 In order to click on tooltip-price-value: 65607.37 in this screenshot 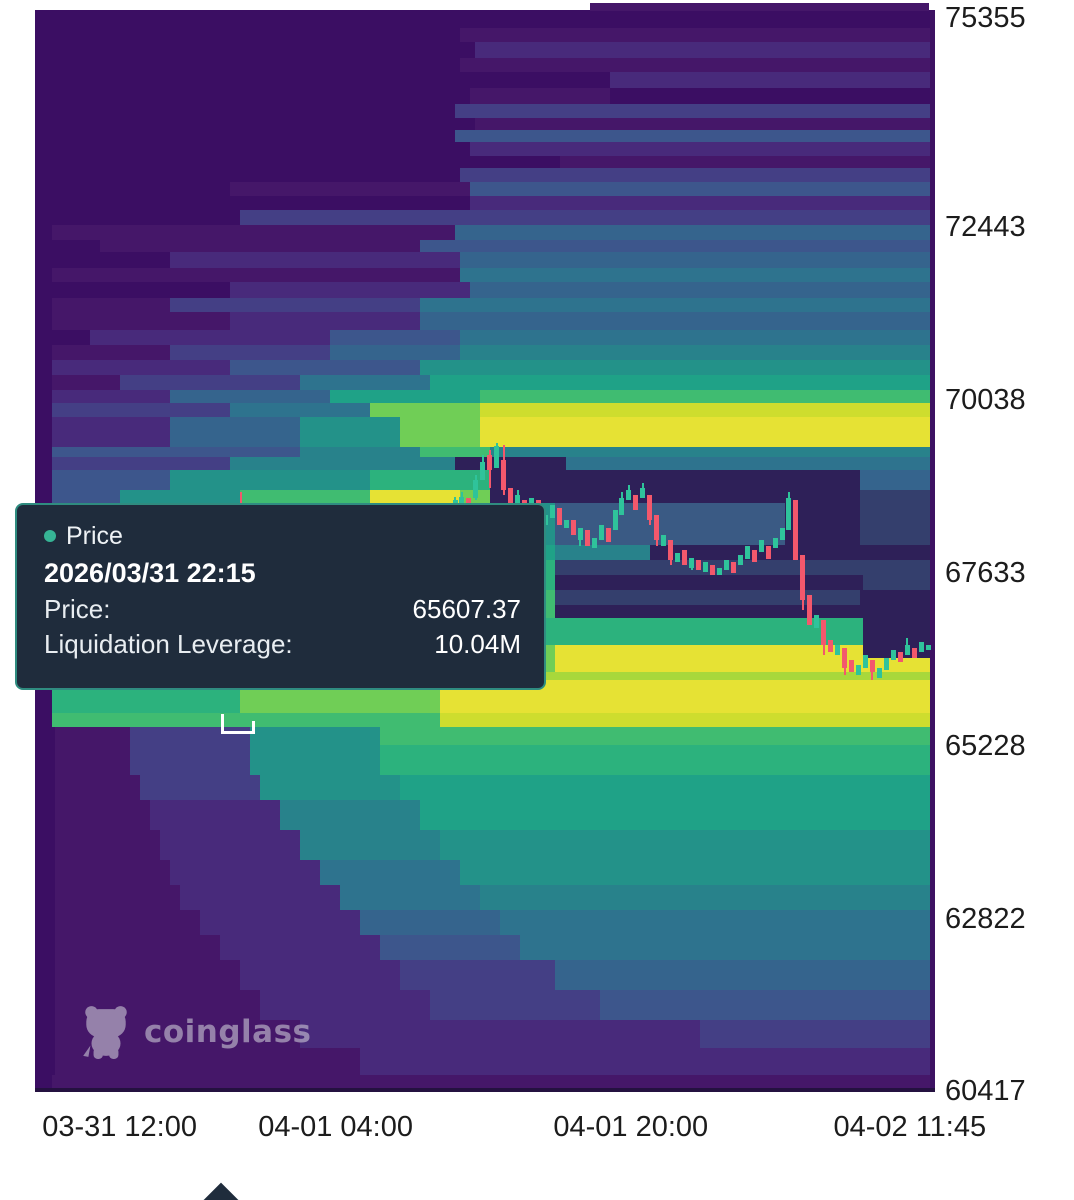, I will do `click(466, 609)`.